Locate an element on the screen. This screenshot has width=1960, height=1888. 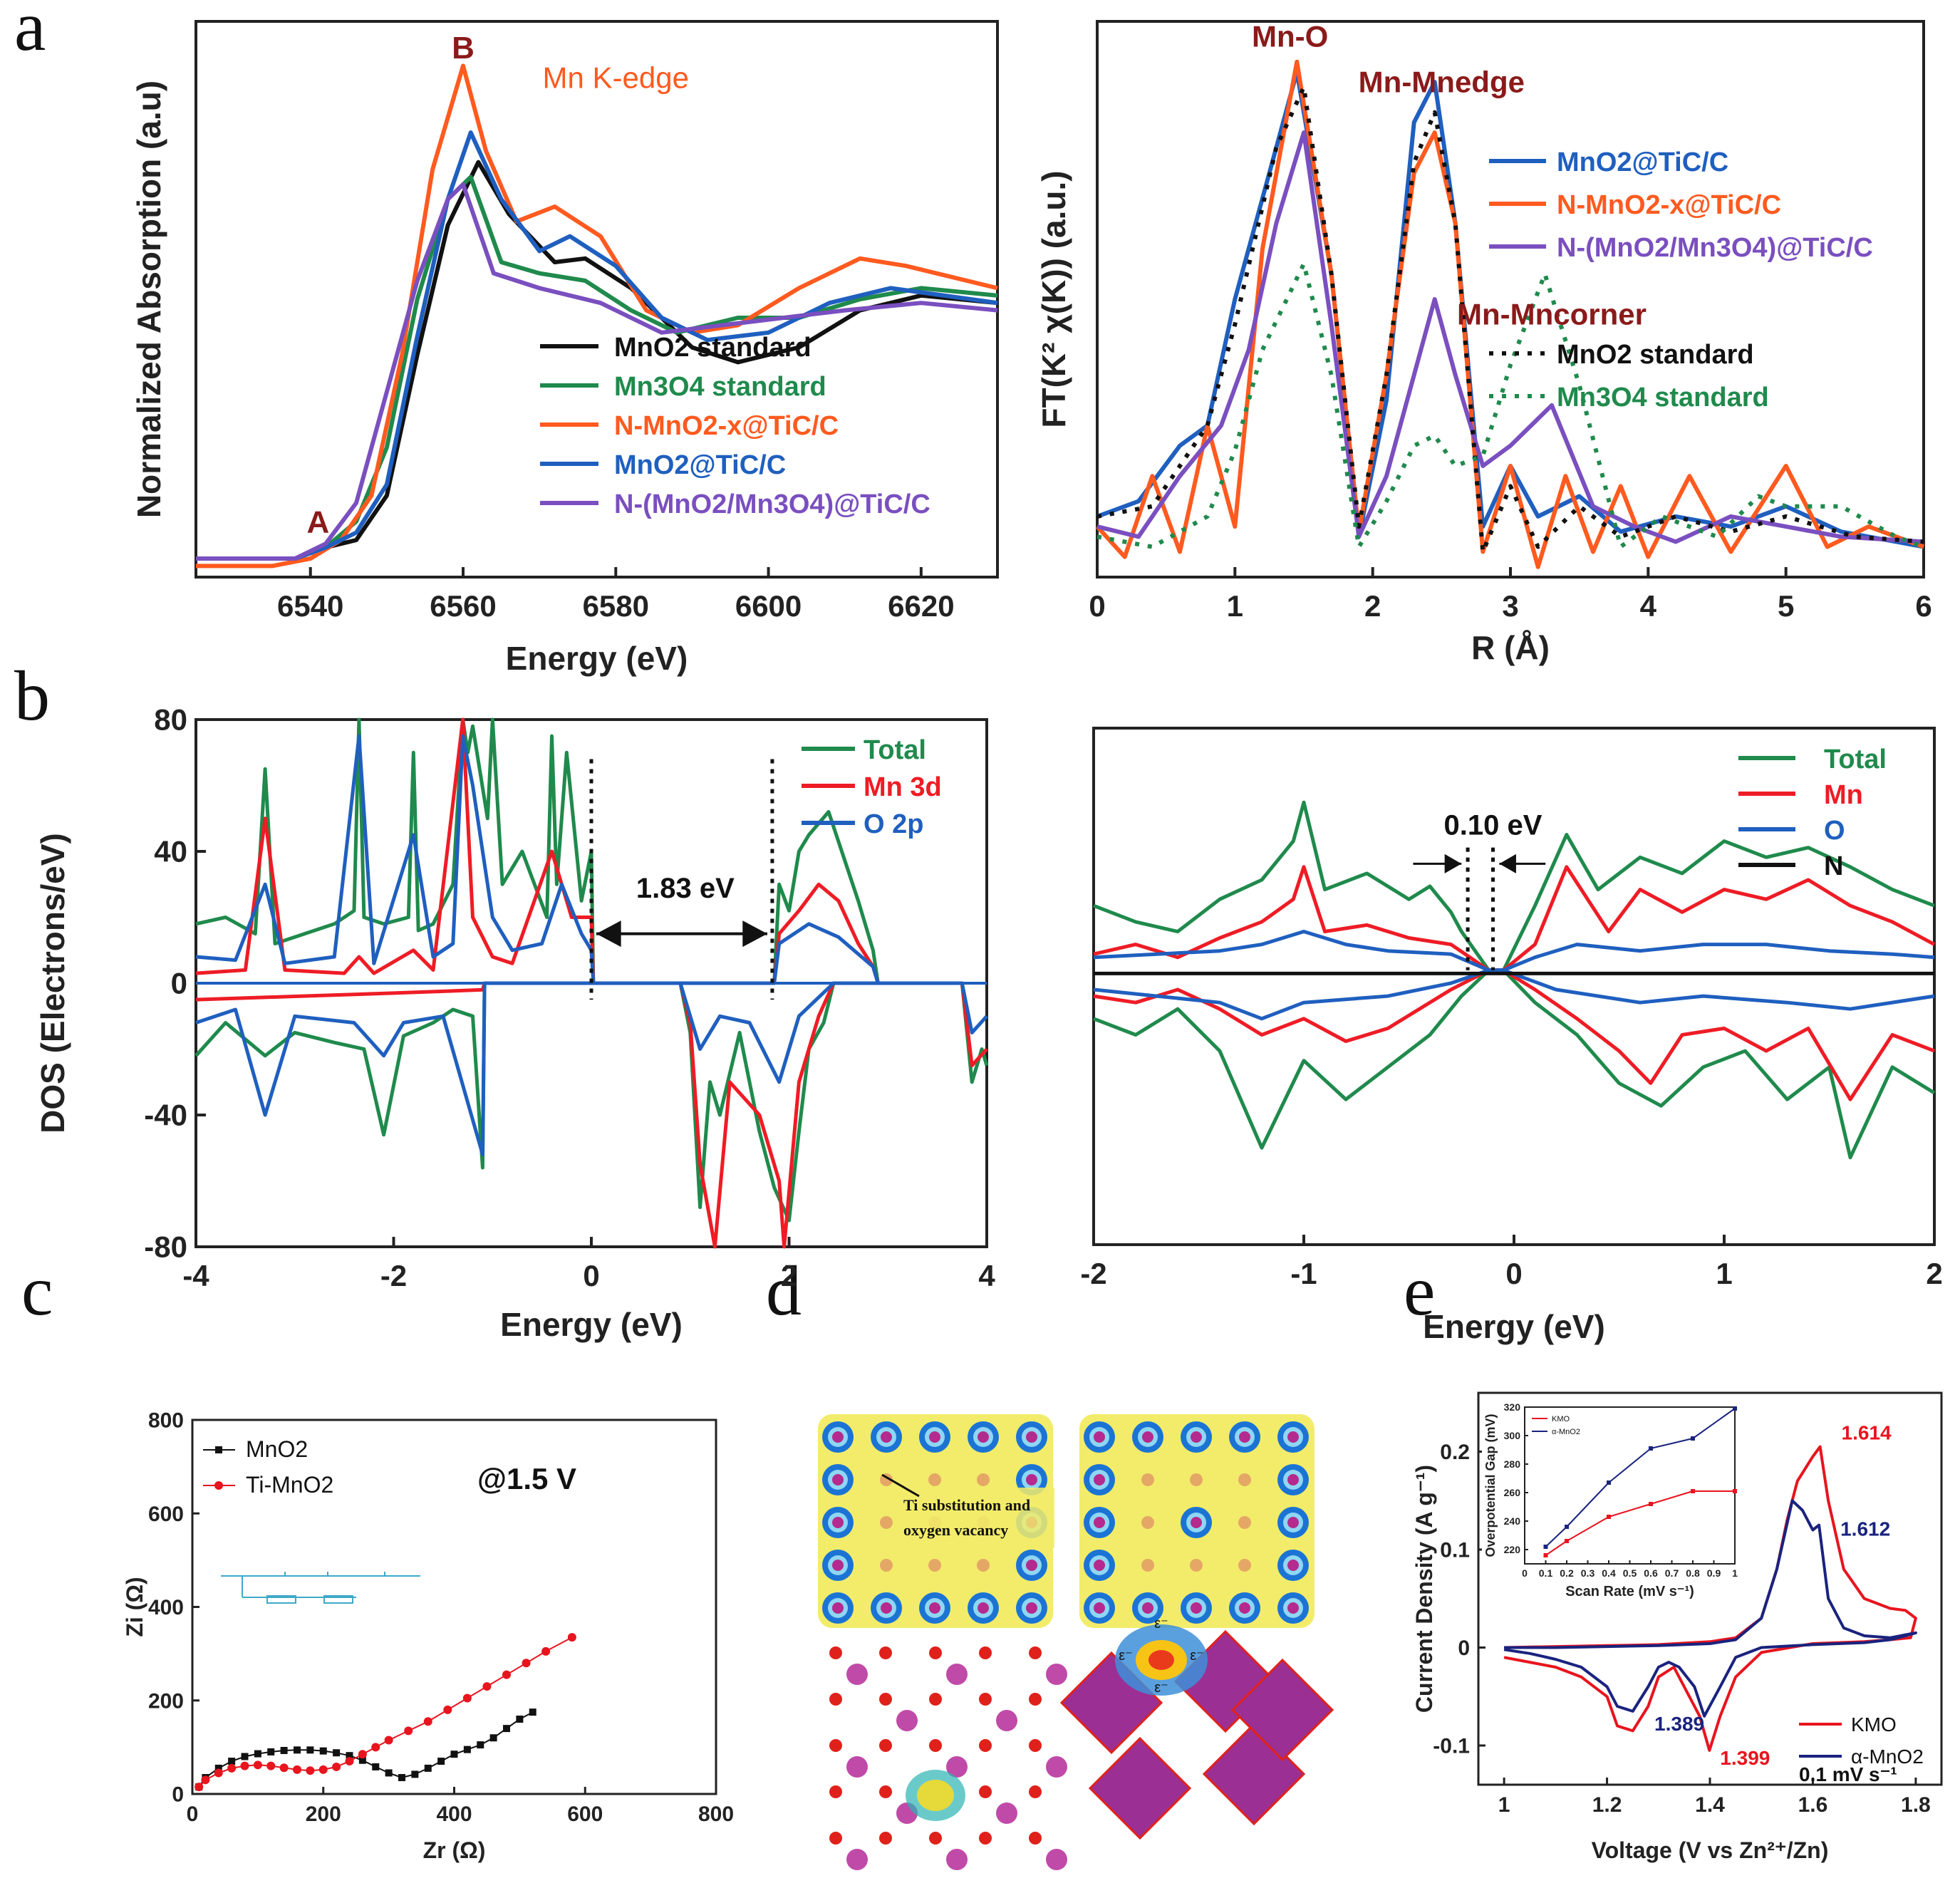
y-tick-label: -0.1 is located at coordinates (1451, 1746).